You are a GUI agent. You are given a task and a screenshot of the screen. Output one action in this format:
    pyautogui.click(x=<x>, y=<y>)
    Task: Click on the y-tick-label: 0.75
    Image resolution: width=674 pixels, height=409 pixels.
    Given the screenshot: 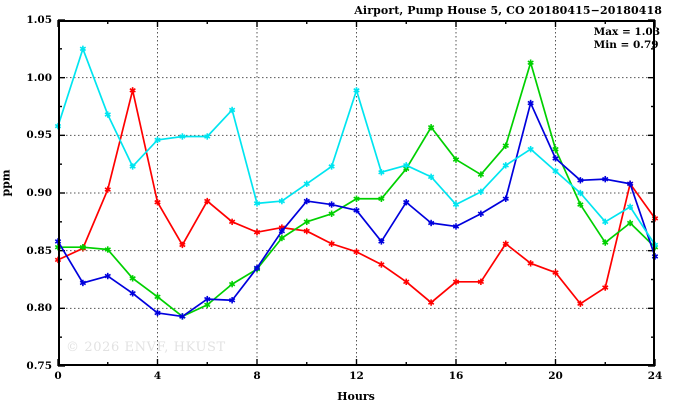 What is the action you would take?
    pyautogui.click(x=39, y=366)
    